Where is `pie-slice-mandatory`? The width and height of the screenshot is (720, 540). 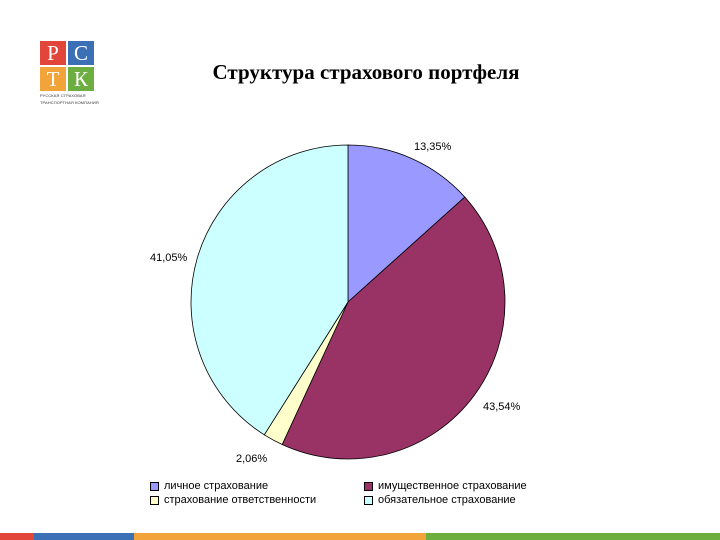 pie-slice-mandatory is located at coordinates (269, 290).